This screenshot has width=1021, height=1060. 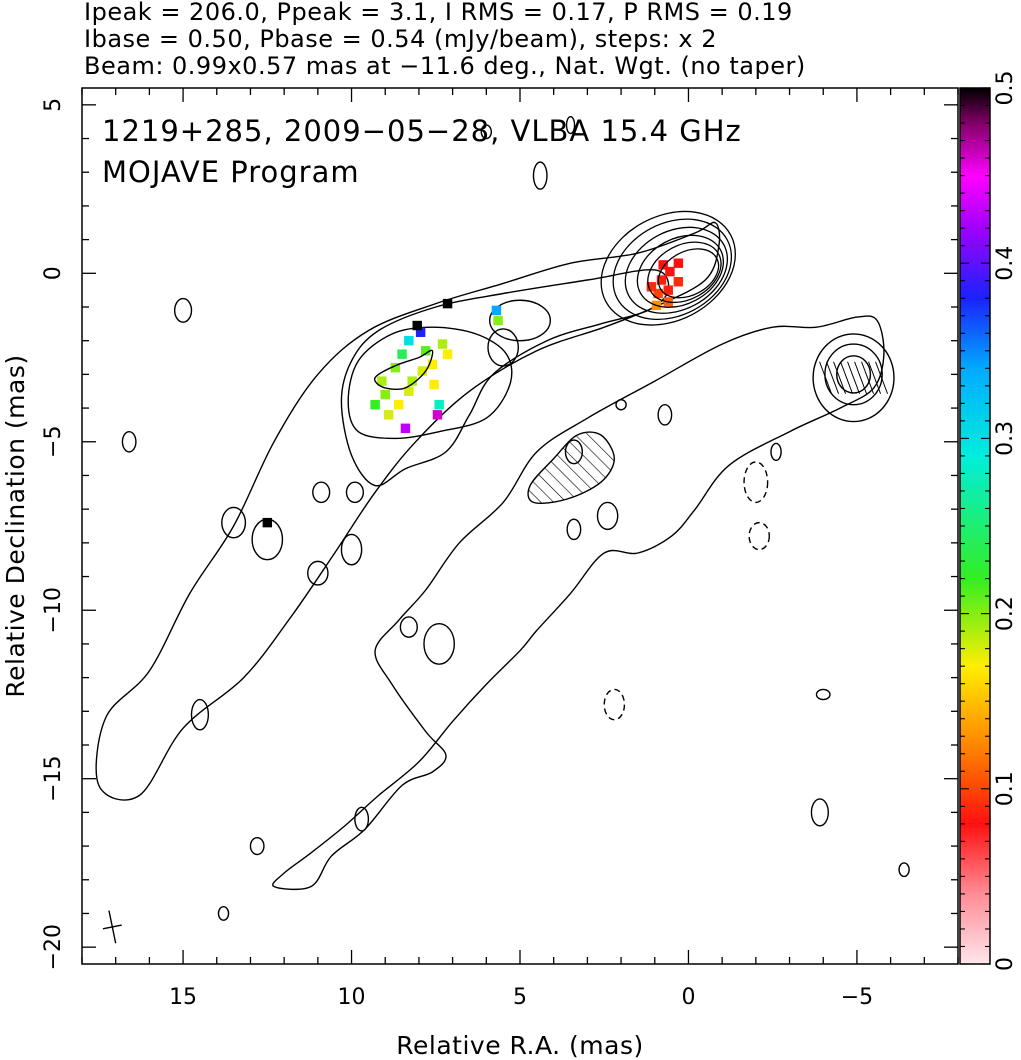 What do you see at coordinates (53, 273) in the screenshot?
I see `y-tick-label: 0` at bounding box center [53, 273].